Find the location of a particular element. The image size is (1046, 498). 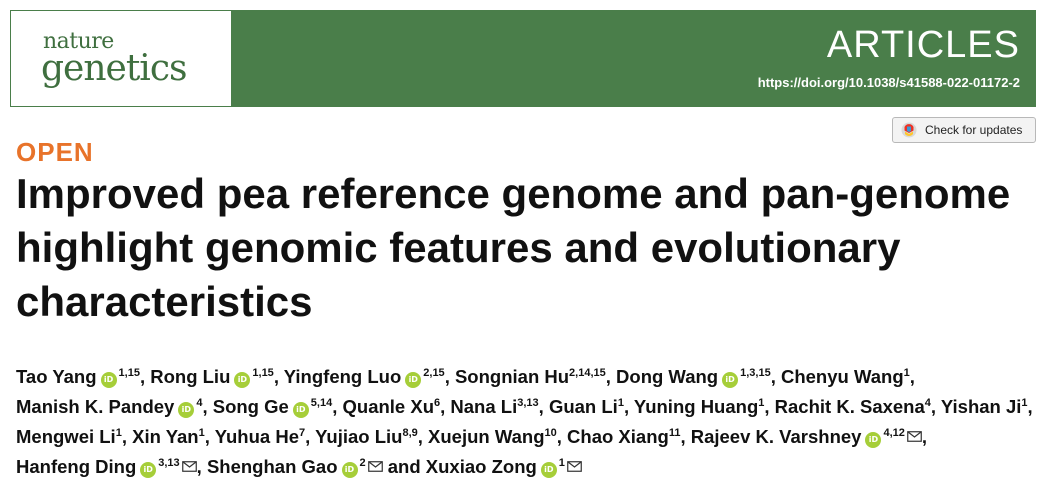

author-name: Xuejun Wang is located at coordinates (486, 436).